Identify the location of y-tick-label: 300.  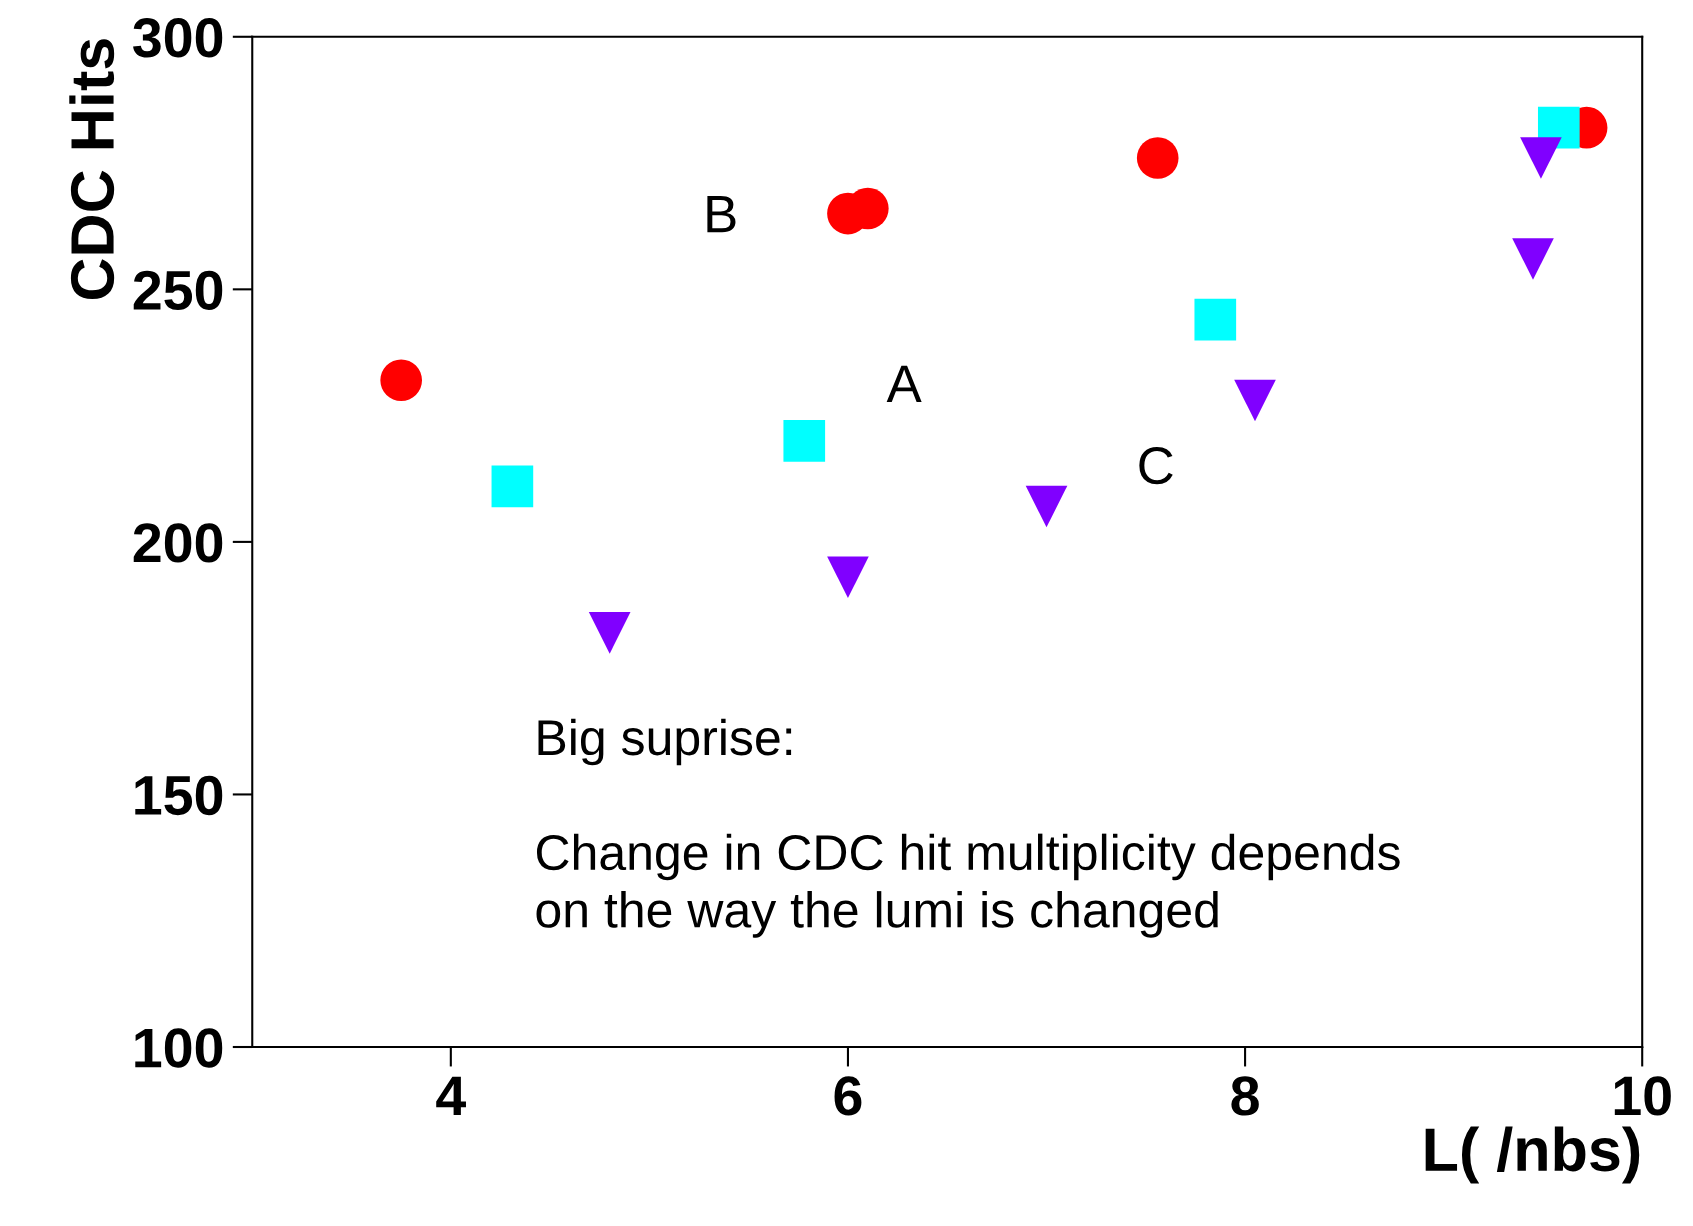
(178, 38).